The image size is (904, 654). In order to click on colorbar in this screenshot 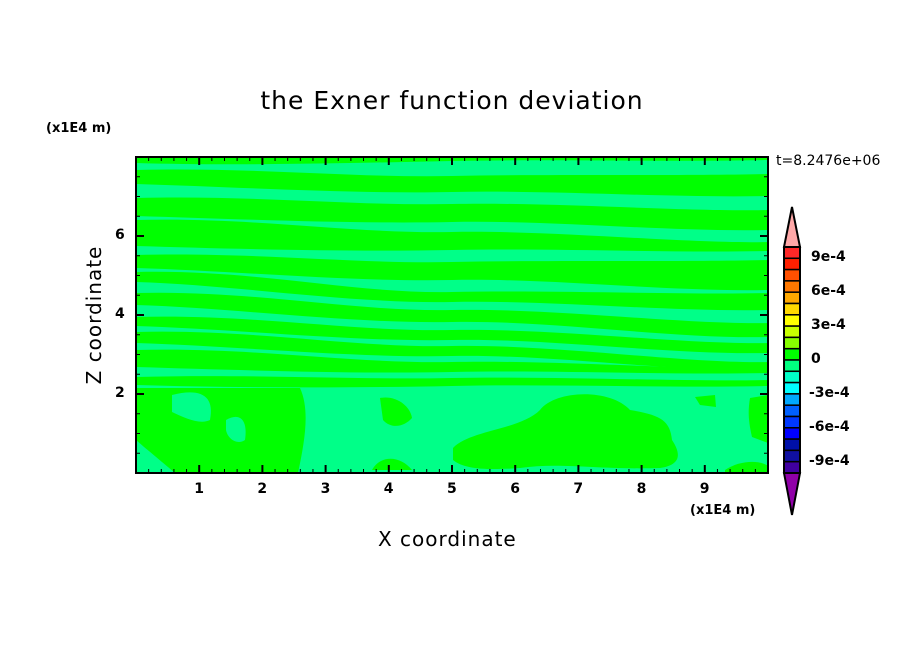, I will do `click(792, 361)`.